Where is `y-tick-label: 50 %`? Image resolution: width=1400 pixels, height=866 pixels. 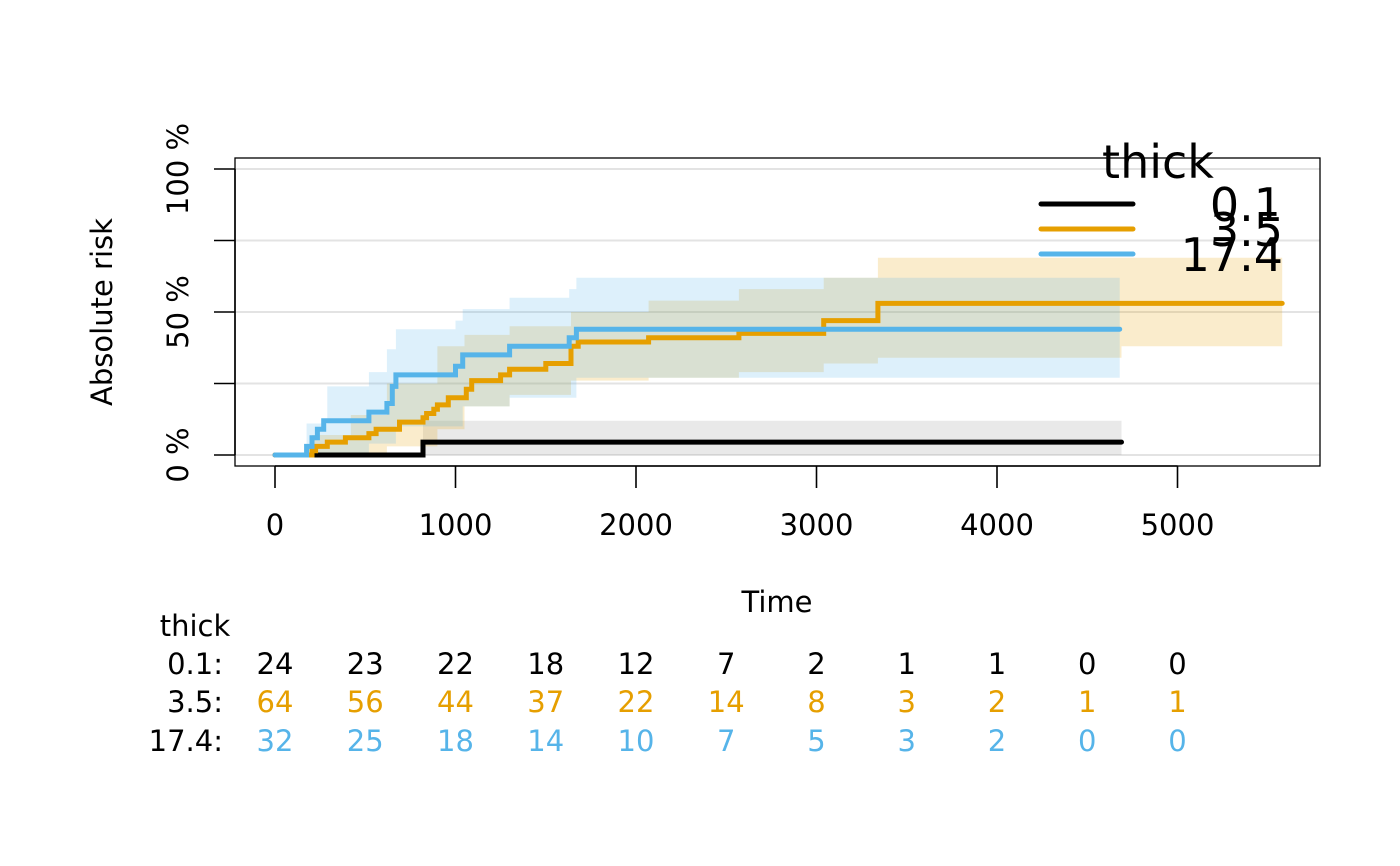
y-tick-label: 50 % is located at coordinates (178, 312).